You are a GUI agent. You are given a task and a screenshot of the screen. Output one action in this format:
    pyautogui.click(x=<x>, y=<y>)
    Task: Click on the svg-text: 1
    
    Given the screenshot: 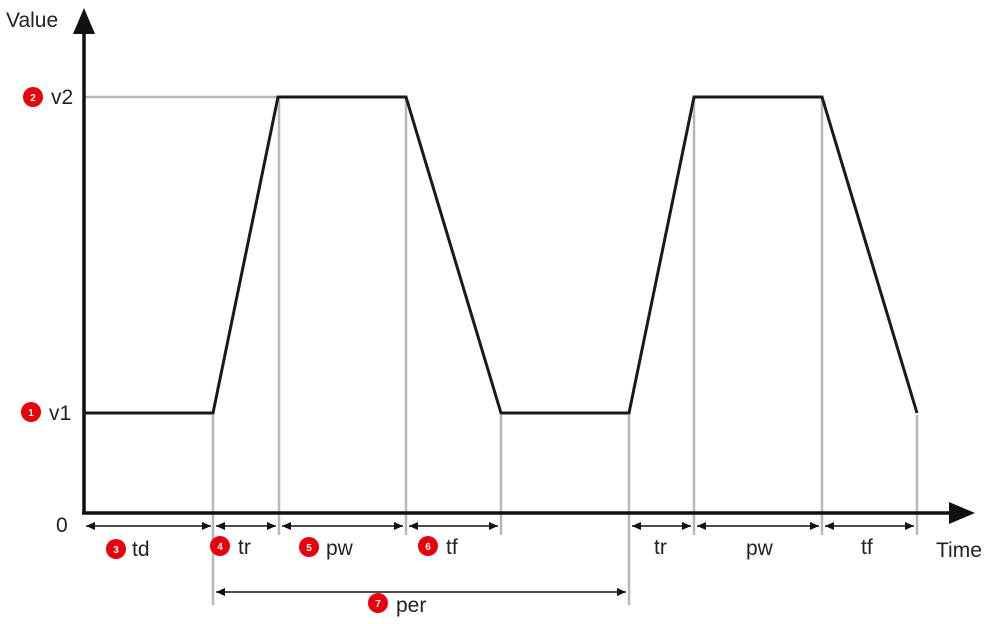 What is the action you would take?
    pyautogui.click(x=31, y=413)
    